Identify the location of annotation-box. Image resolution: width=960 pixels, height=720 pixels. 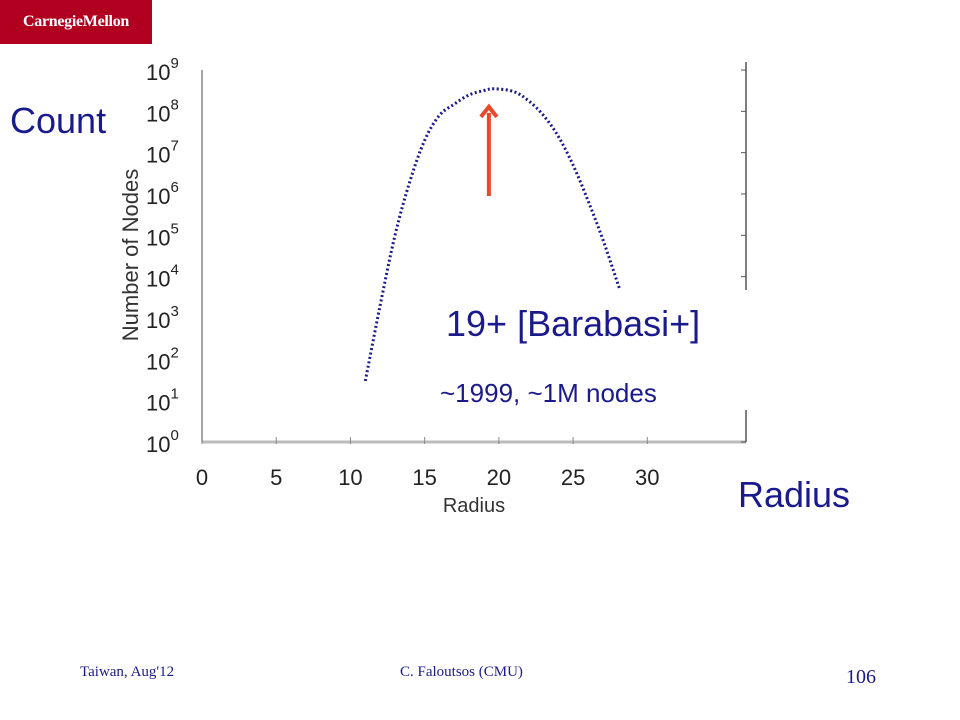
(595, 350).